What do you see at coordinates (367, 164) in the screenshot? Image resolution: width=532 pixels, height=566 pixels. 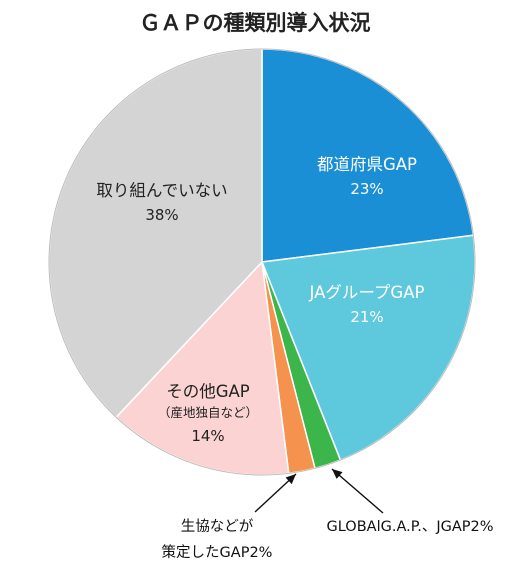 I see `slice-label-1: 都道府県GAP` at bounding box center [367, 164].